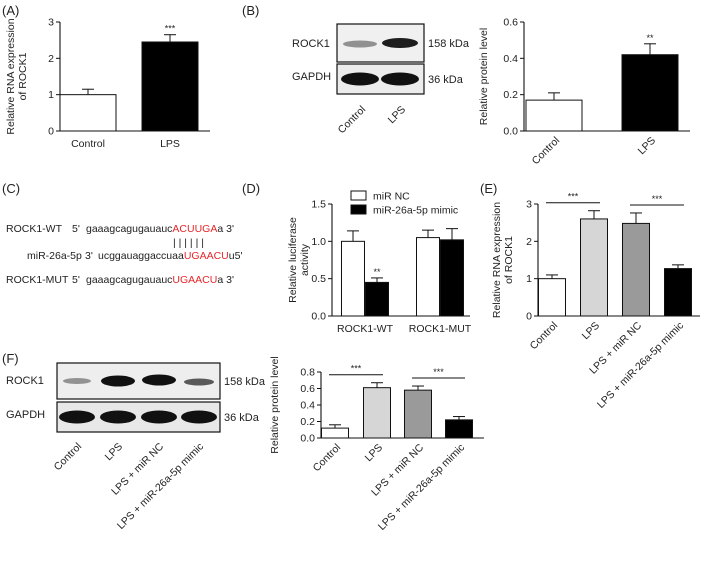 The height and width of the screenshot is (578, 709). What do you see at coordinates (242, 418) in the screenshot?
I see `blot-f-size-gapdh: 36 kDa` at bounding box center [242, 418].